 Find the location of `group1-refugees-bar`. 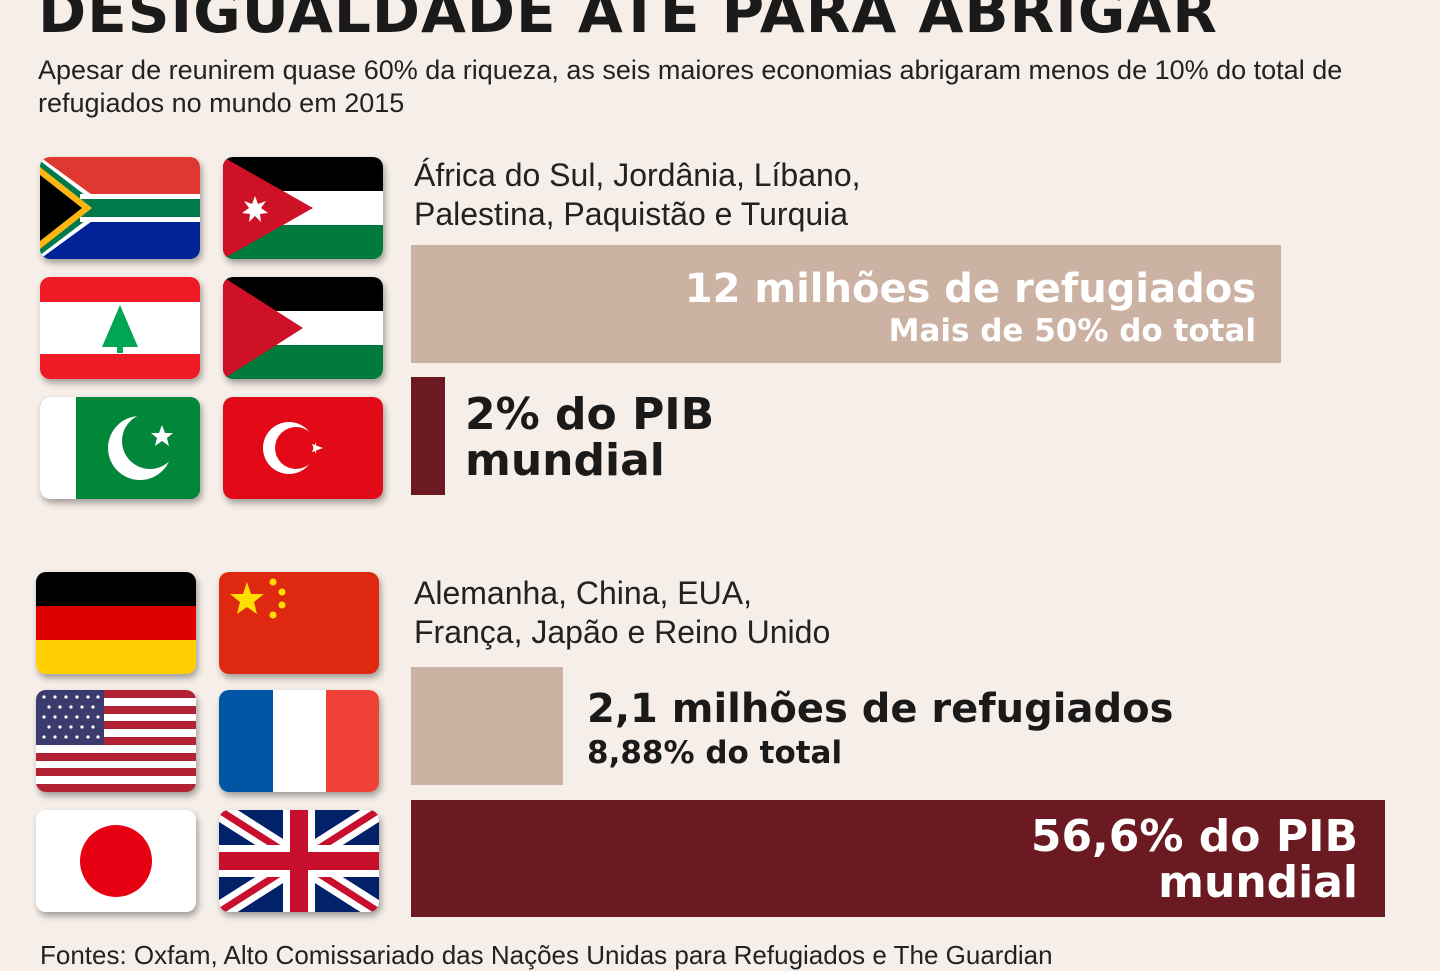

group1-refugees-bar is located at coordinates (846, 304).